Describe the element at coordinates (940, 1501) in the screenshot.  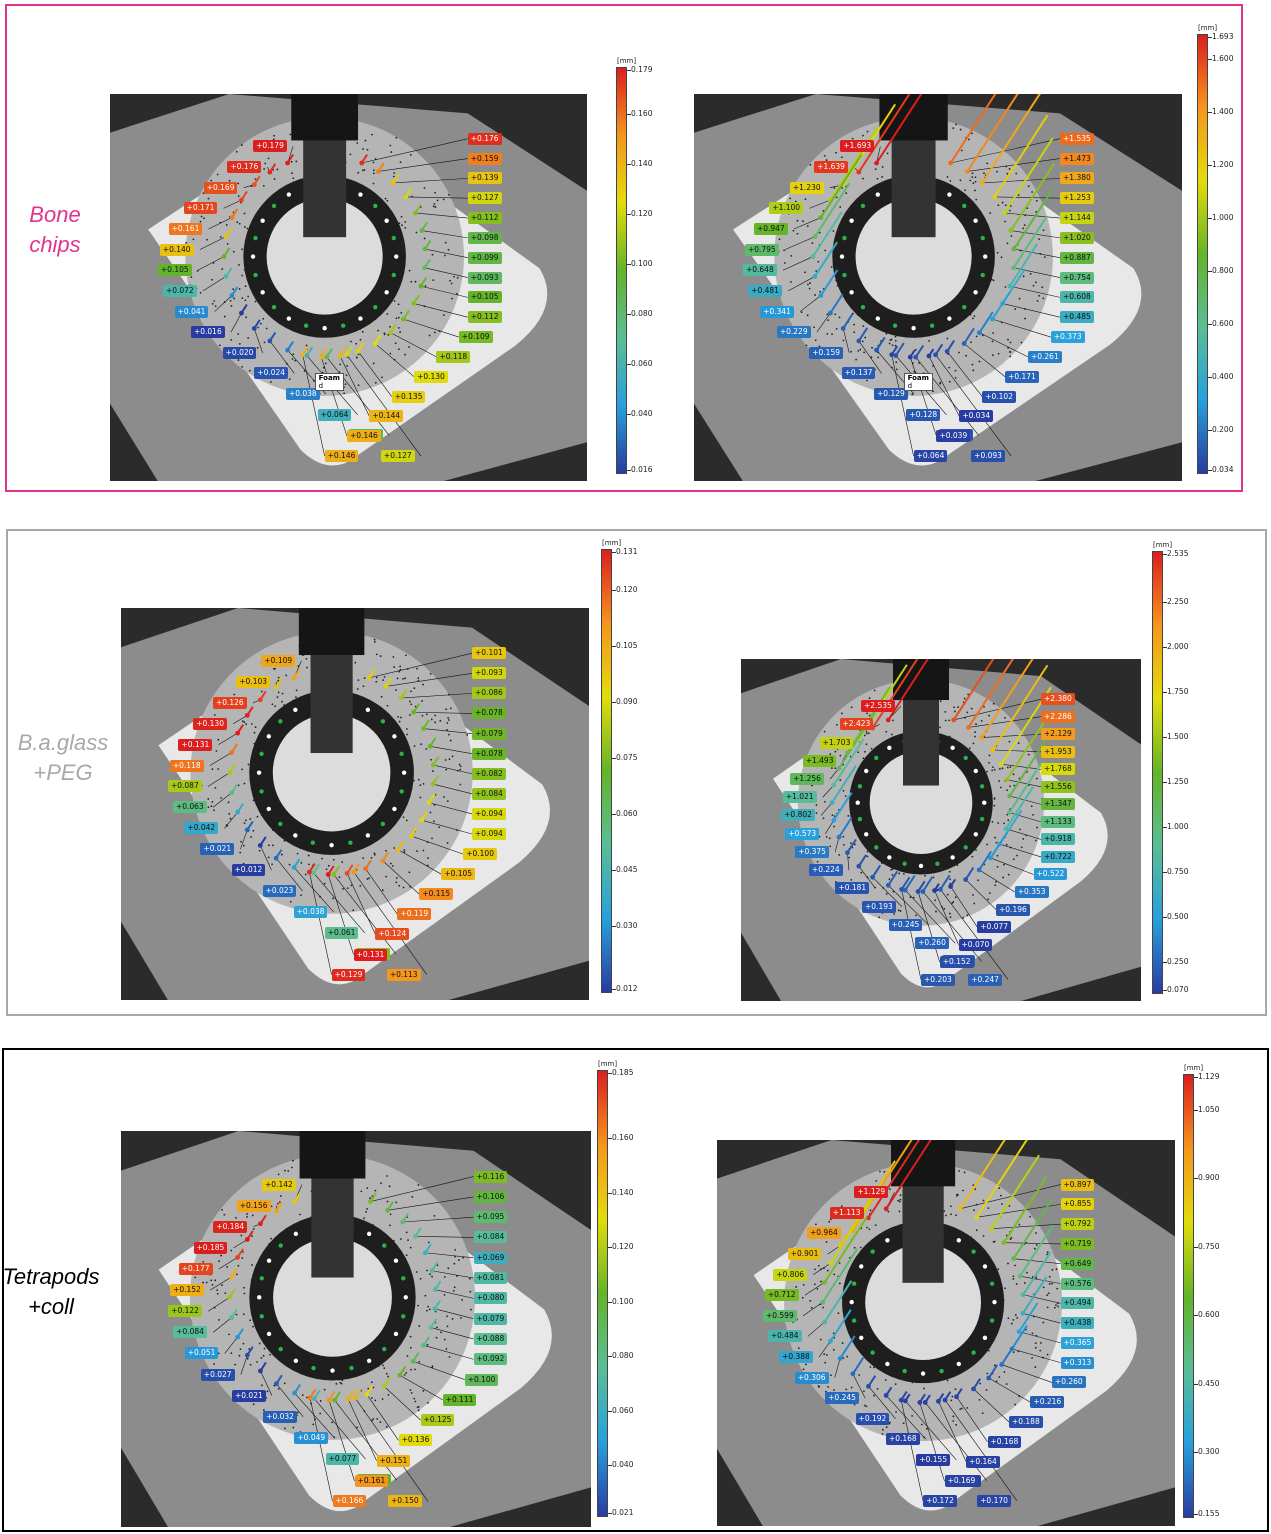
I see `displacement-label: +0.172` at that location.